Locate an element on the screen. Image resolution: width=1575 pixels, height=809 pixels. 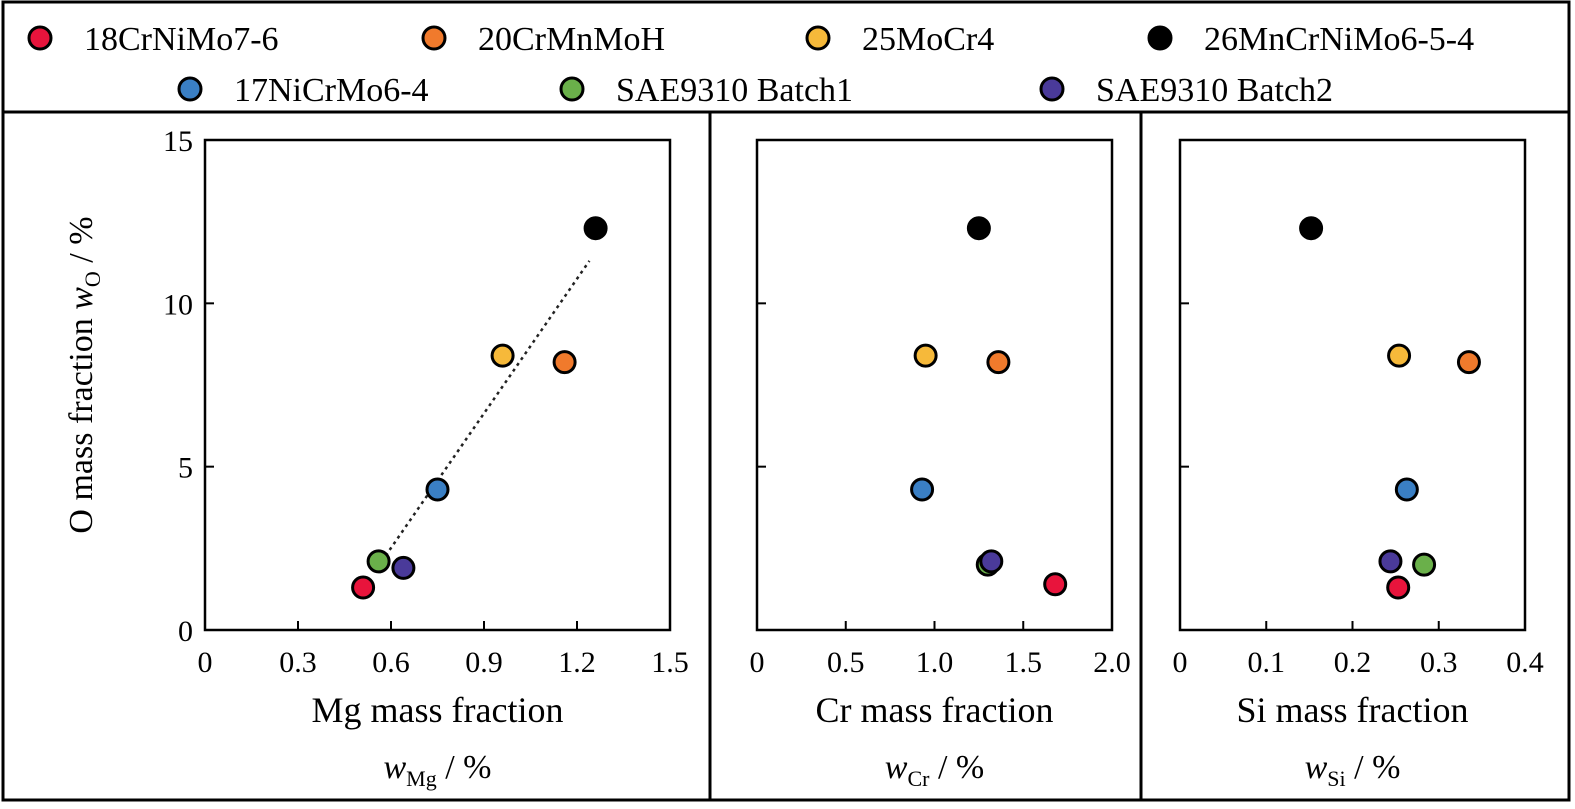
legend-label-20crmnmoh: 20CrMnMoH is located at coordinates (571, 39).